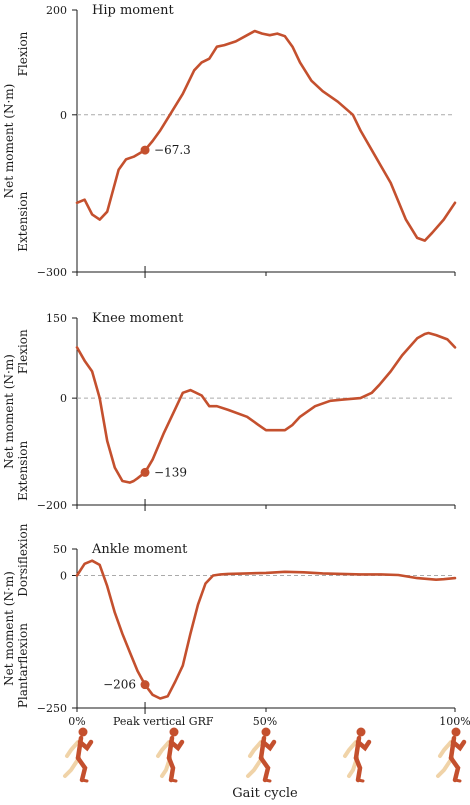 This screenshot has height=805, width=470. Describe the element at coordinates (138, 318) in the screenshot. I see `panel-title: Knee moment` at that location.